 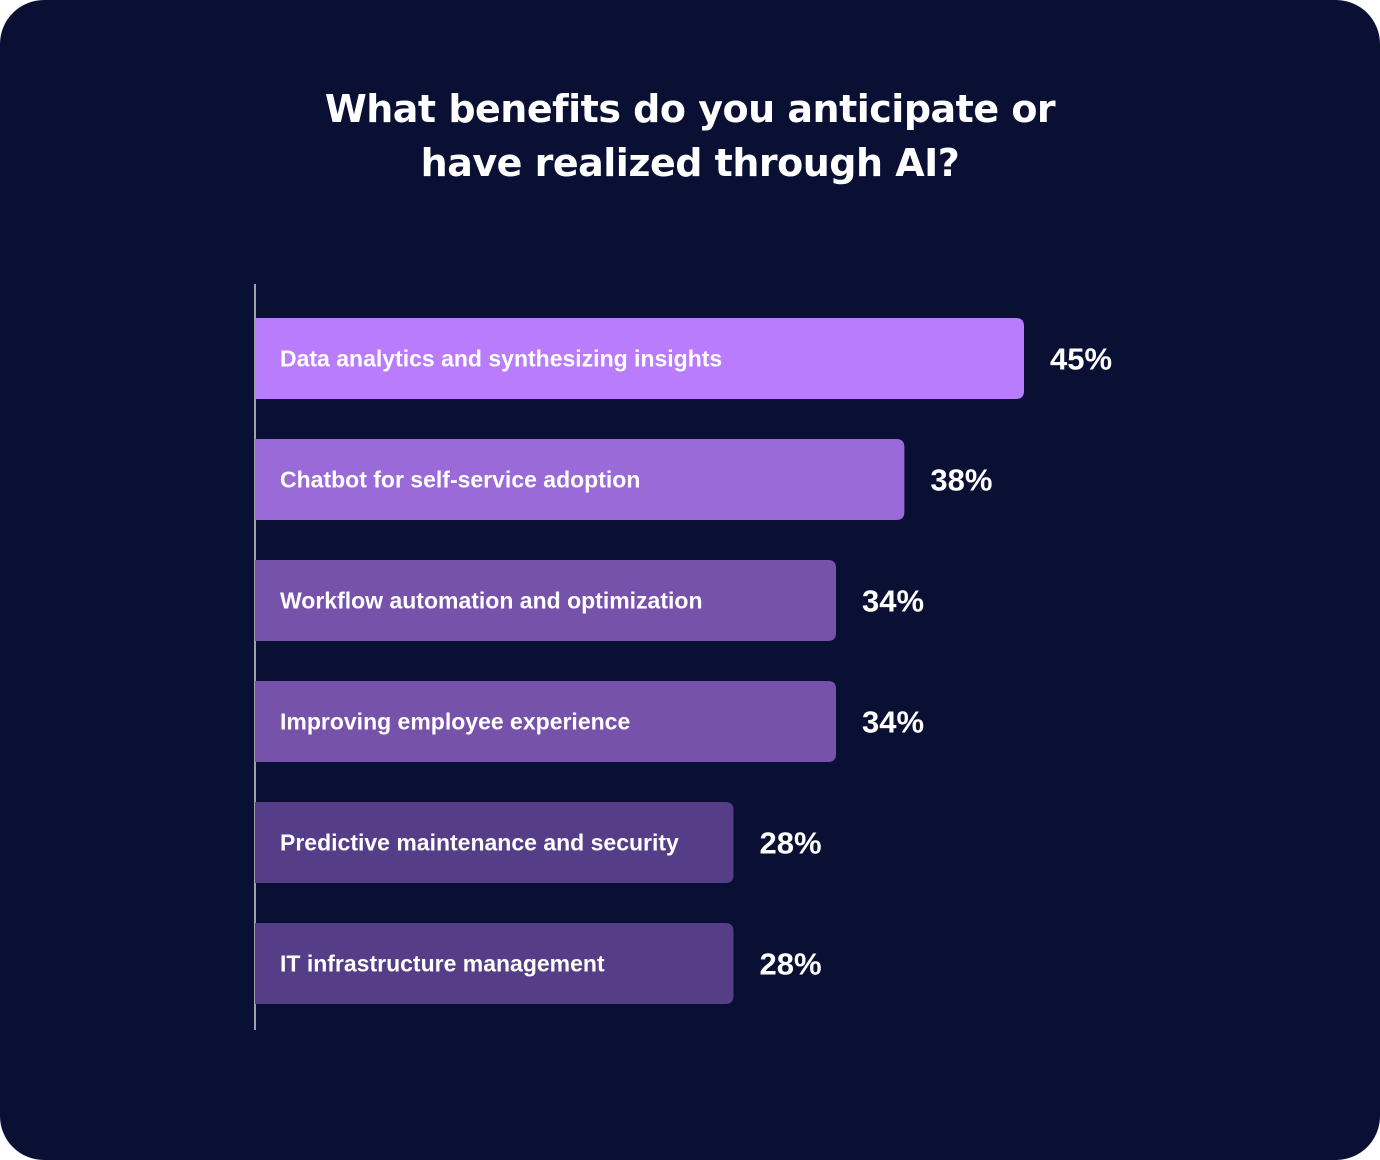 I want to click on chart-title-line-1: What benefits do you anticipate or, so click(x=690, y=109).